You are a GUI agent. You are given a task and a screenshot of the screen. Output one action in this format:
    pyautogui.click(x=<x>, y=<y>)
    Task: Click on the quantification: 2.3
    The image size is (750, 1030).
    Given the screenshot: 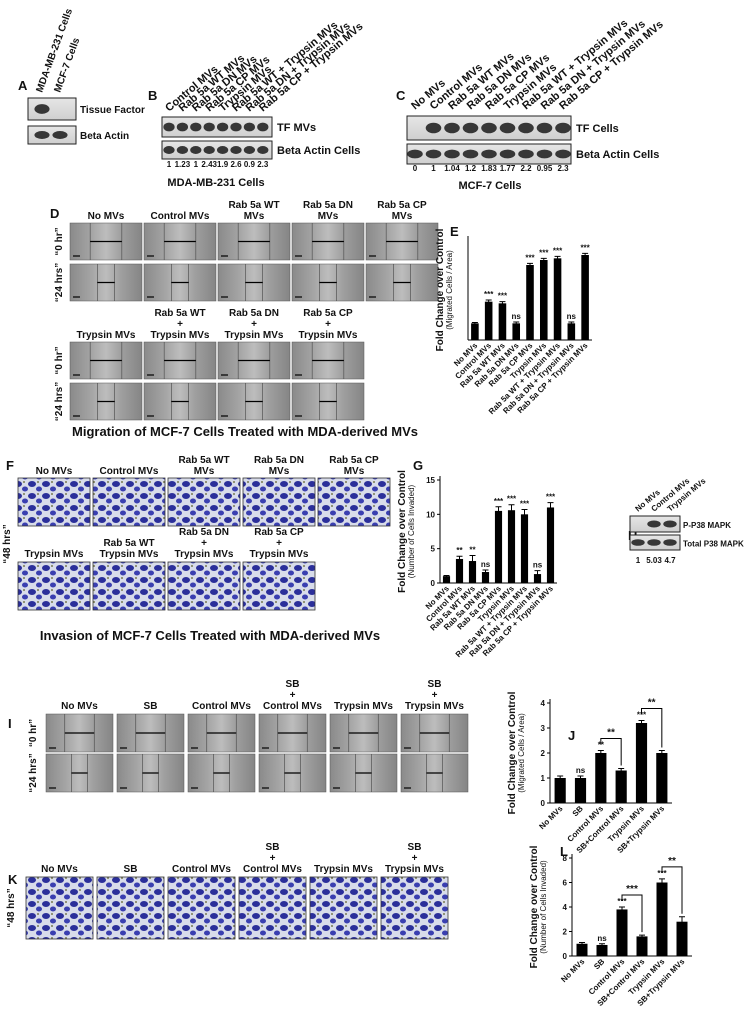 What is the action you would take?
    pyautogui.click(x=263, y=164)
    